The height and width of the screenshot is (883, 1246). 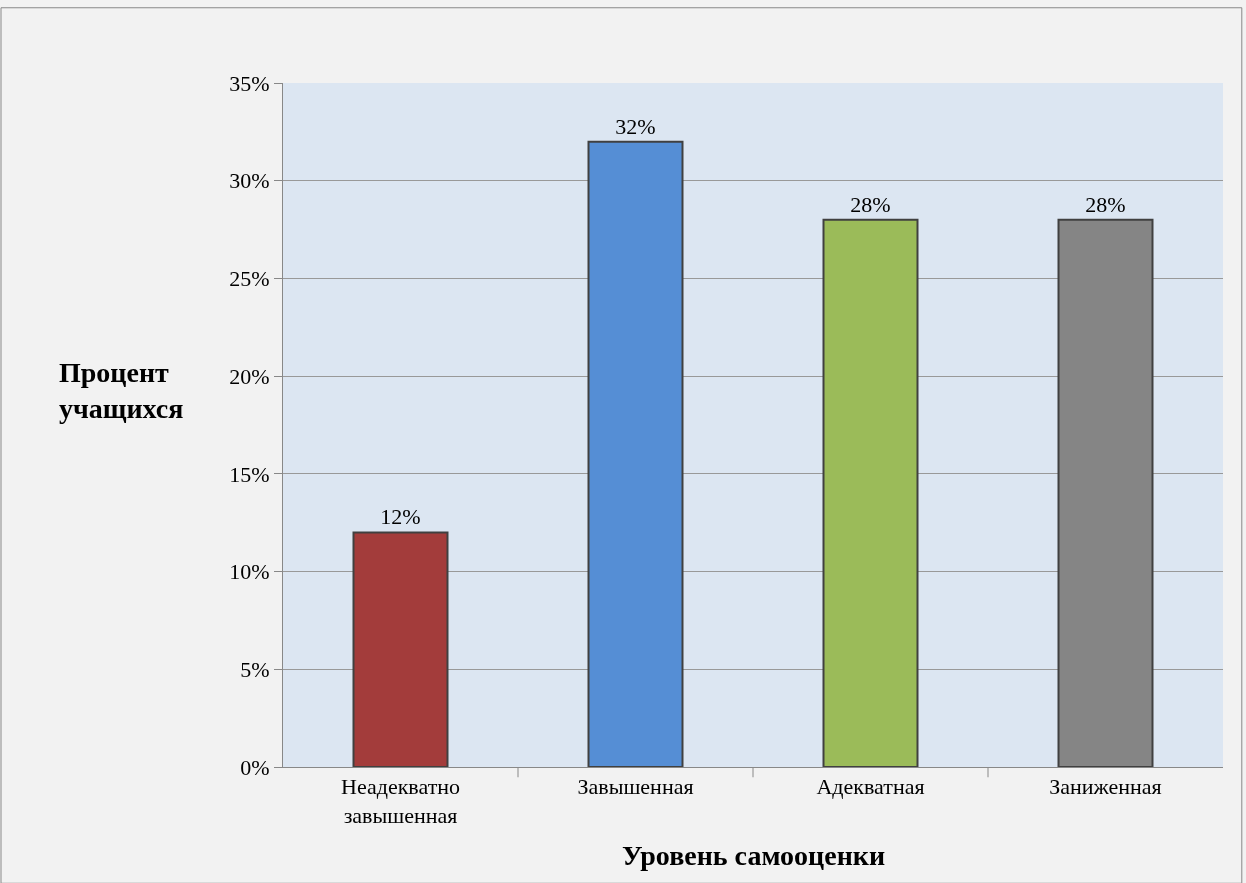 I want to click on y-tick-label: 15%, so click(x=249, y=474).